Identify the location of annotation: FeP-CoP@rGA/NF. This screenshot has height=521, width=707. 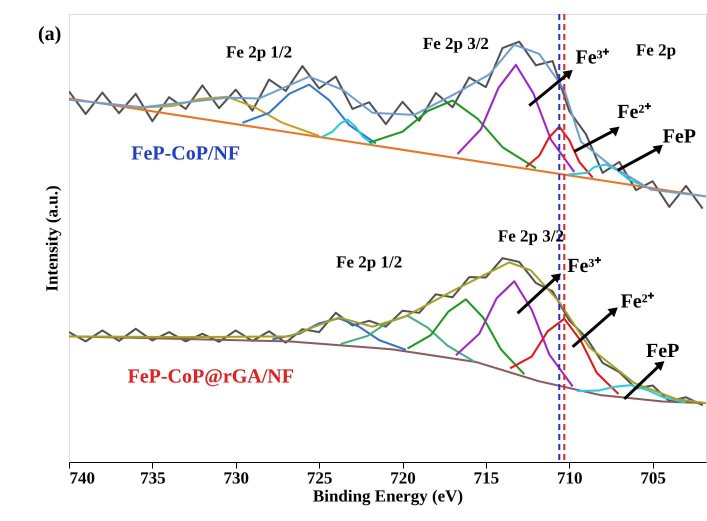
(211, 377).